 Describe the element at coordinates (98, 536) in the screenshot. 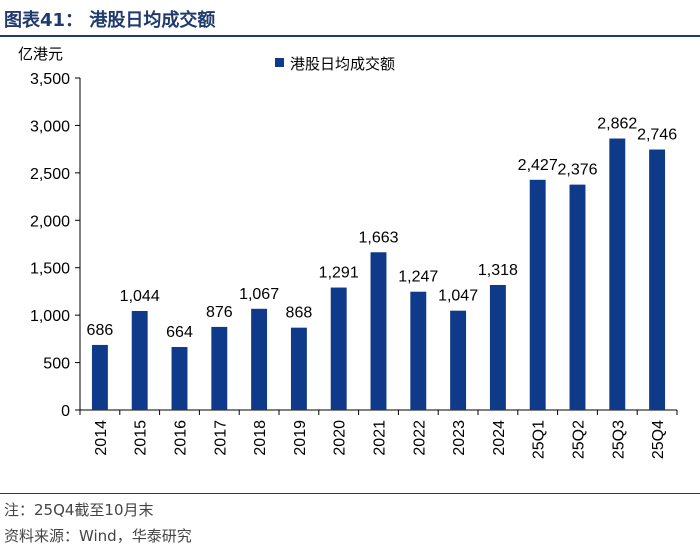

I see `figure-source: 资料来源：Wind，华泰研究` at that location.